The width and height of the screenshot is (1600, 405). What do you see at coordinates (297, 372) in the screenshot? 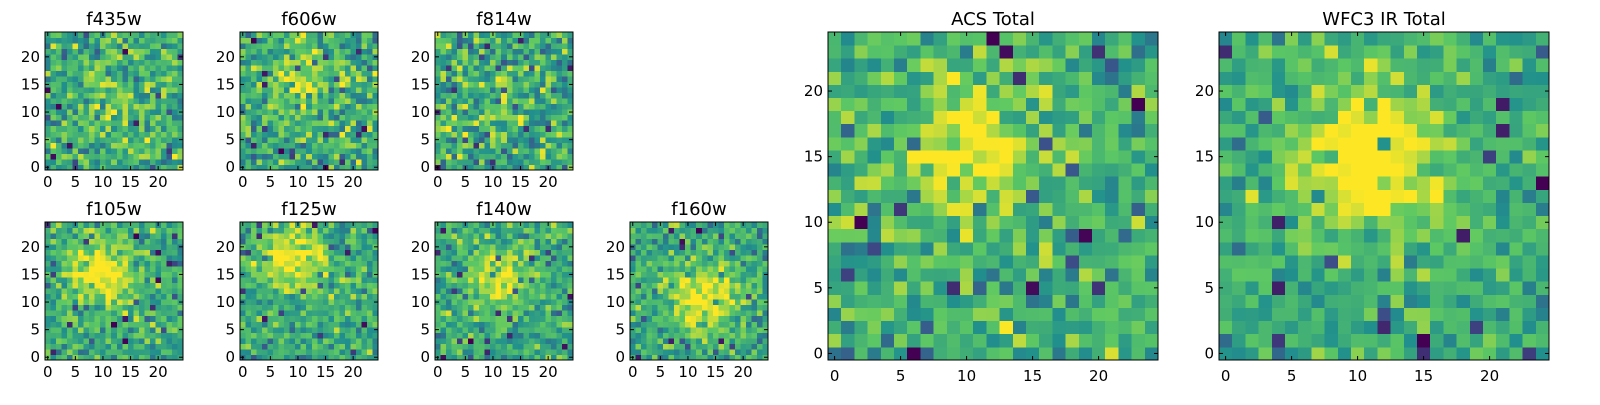
I see `x-tick-label: 10` at bounding box center [297, 372].